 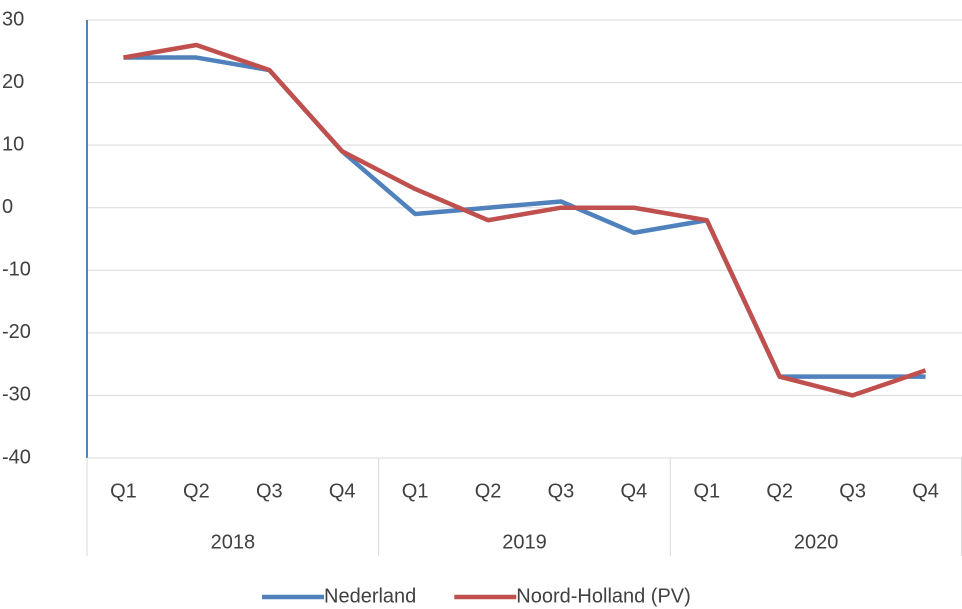 What do you see at coordinates (233, 542) in the screenshot?
I see `group-label: 2018` at bounding box center [233, 542].